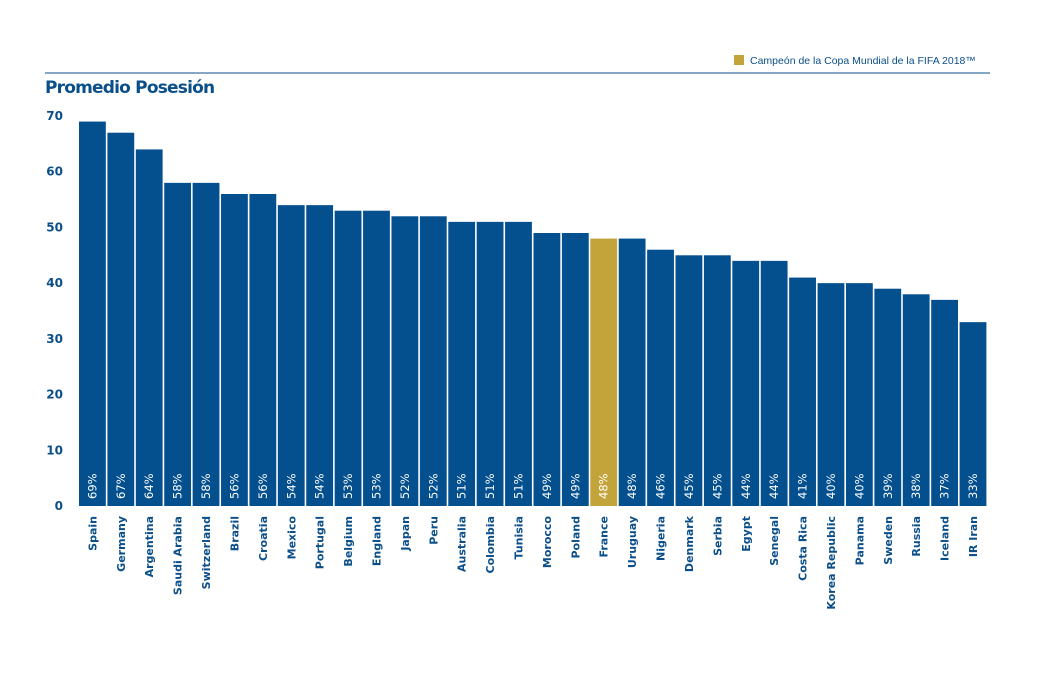 The width and height of the screenshot is (1052, 689). What do you see at coordinates (121, 544) in the screenshot?
I see `category-label: Germany` at bounding box center [121, 544].